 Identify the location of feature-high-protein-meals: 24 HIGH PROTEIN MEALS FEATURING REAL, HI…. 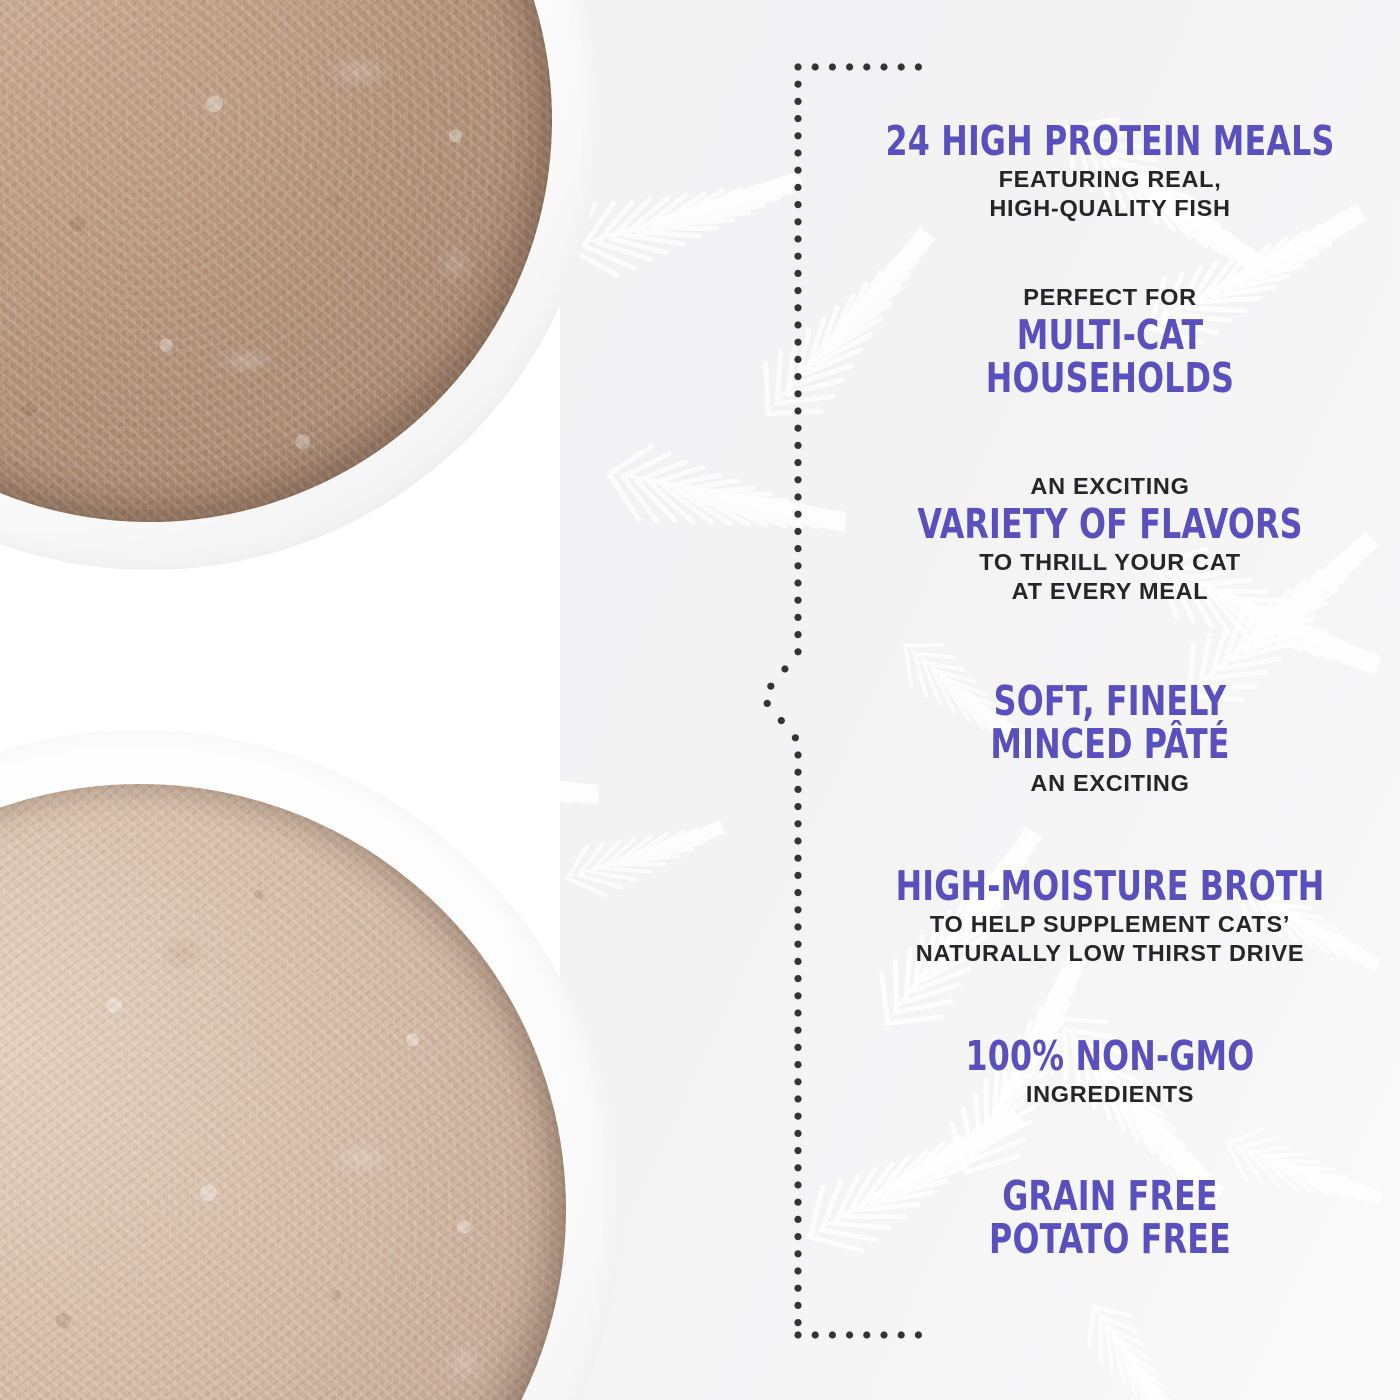
(1110, 170).